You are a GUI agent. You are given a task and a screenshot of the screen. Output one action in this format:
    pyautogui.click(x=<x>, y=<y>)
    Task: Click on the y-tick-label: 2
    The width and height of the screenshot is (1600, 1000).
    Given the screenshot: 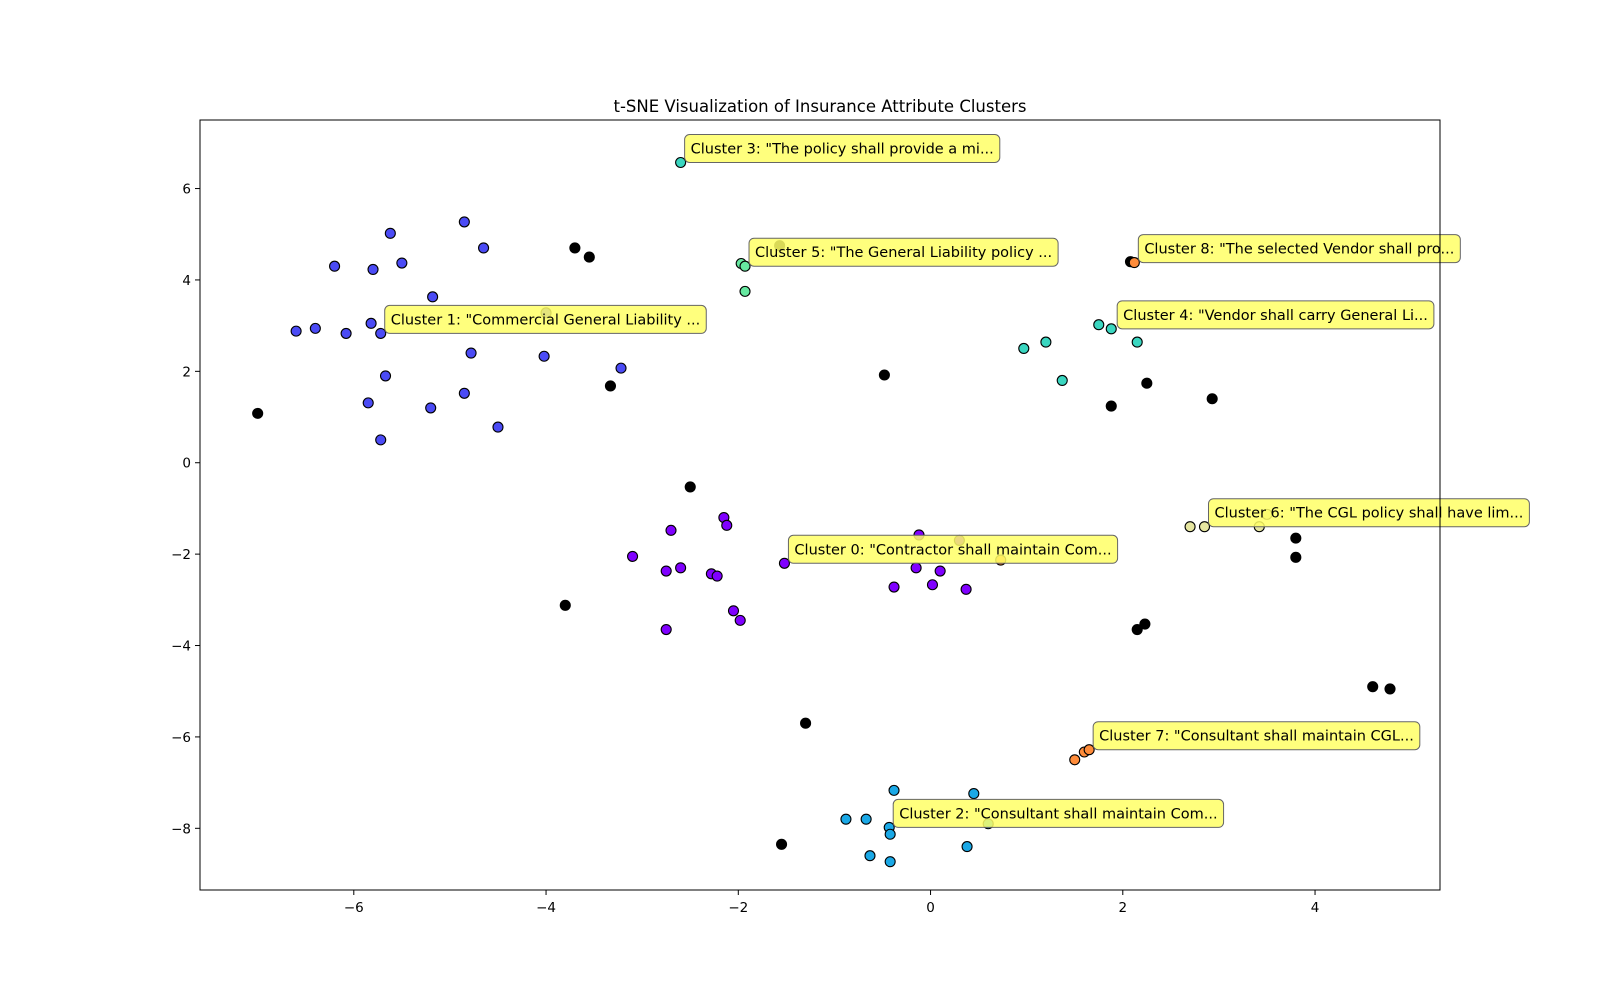 What is the action you would take?
    pyautogui.click(x=186, y=372)
    